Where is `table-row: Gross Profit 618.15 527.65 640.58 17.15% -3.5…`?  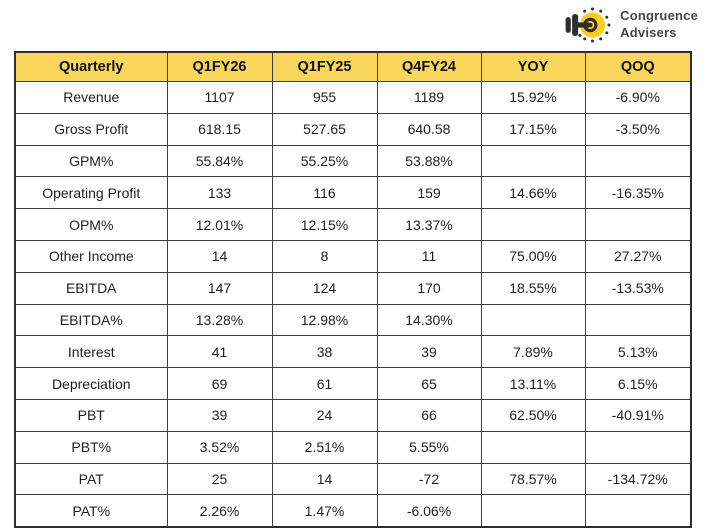
table-row: Gross Profit 618.15 527.65 640.58 17.15% -3.5… is located at coordinates (353, 129).